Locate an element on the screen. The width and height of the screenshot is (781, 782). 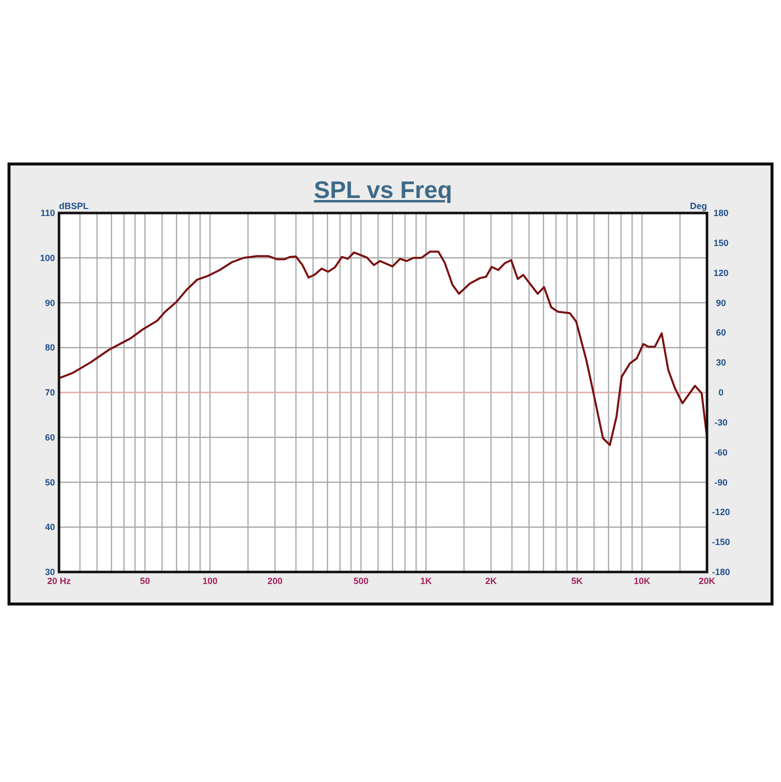
y-tick-label: 90 is located at coordinates (49, 303).